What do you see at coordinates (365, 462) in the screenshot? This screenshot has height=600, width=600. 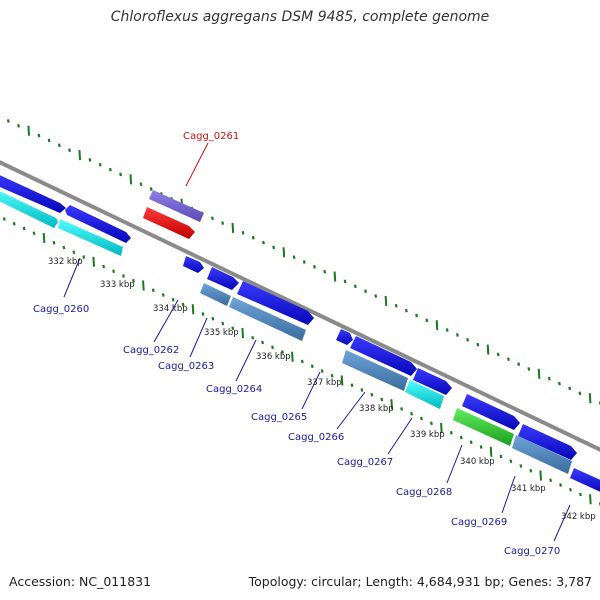 I see `gene-label: Cagg_0267` at bounding box center [365, 462].